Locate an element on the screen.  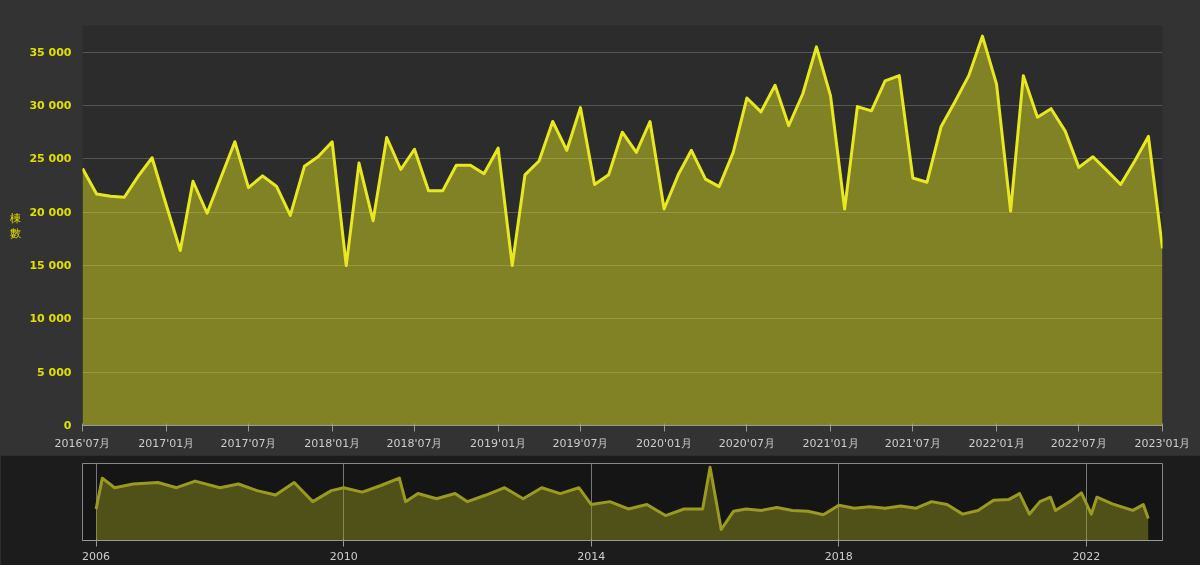
y-tick-label: 0 is located at coordinates (67, 425).